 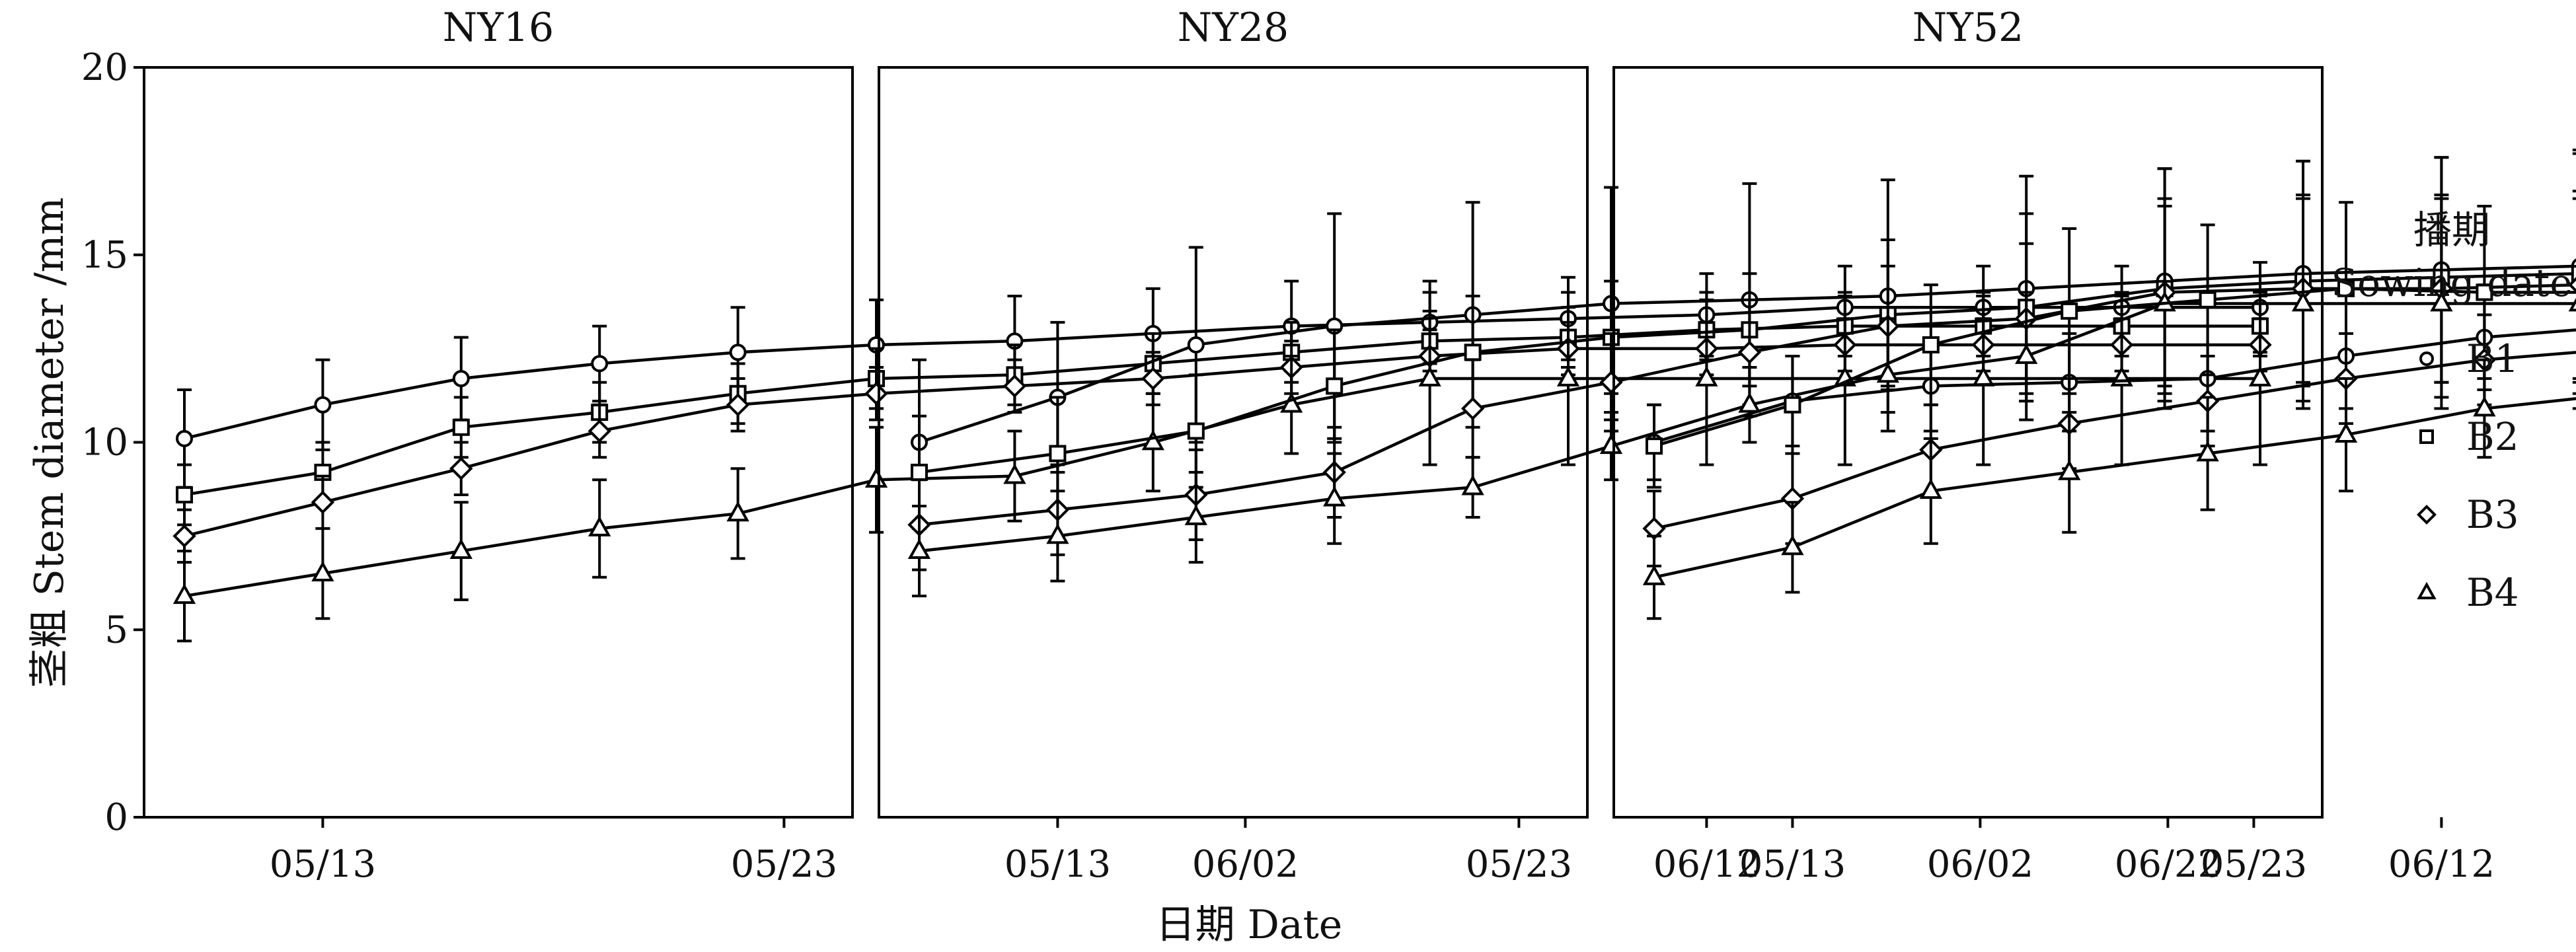 What do you see at coordinates (2451, 229) in the screenshot?
I see `legend-title-line-1: 播期` at bounding box center [2451, 229].